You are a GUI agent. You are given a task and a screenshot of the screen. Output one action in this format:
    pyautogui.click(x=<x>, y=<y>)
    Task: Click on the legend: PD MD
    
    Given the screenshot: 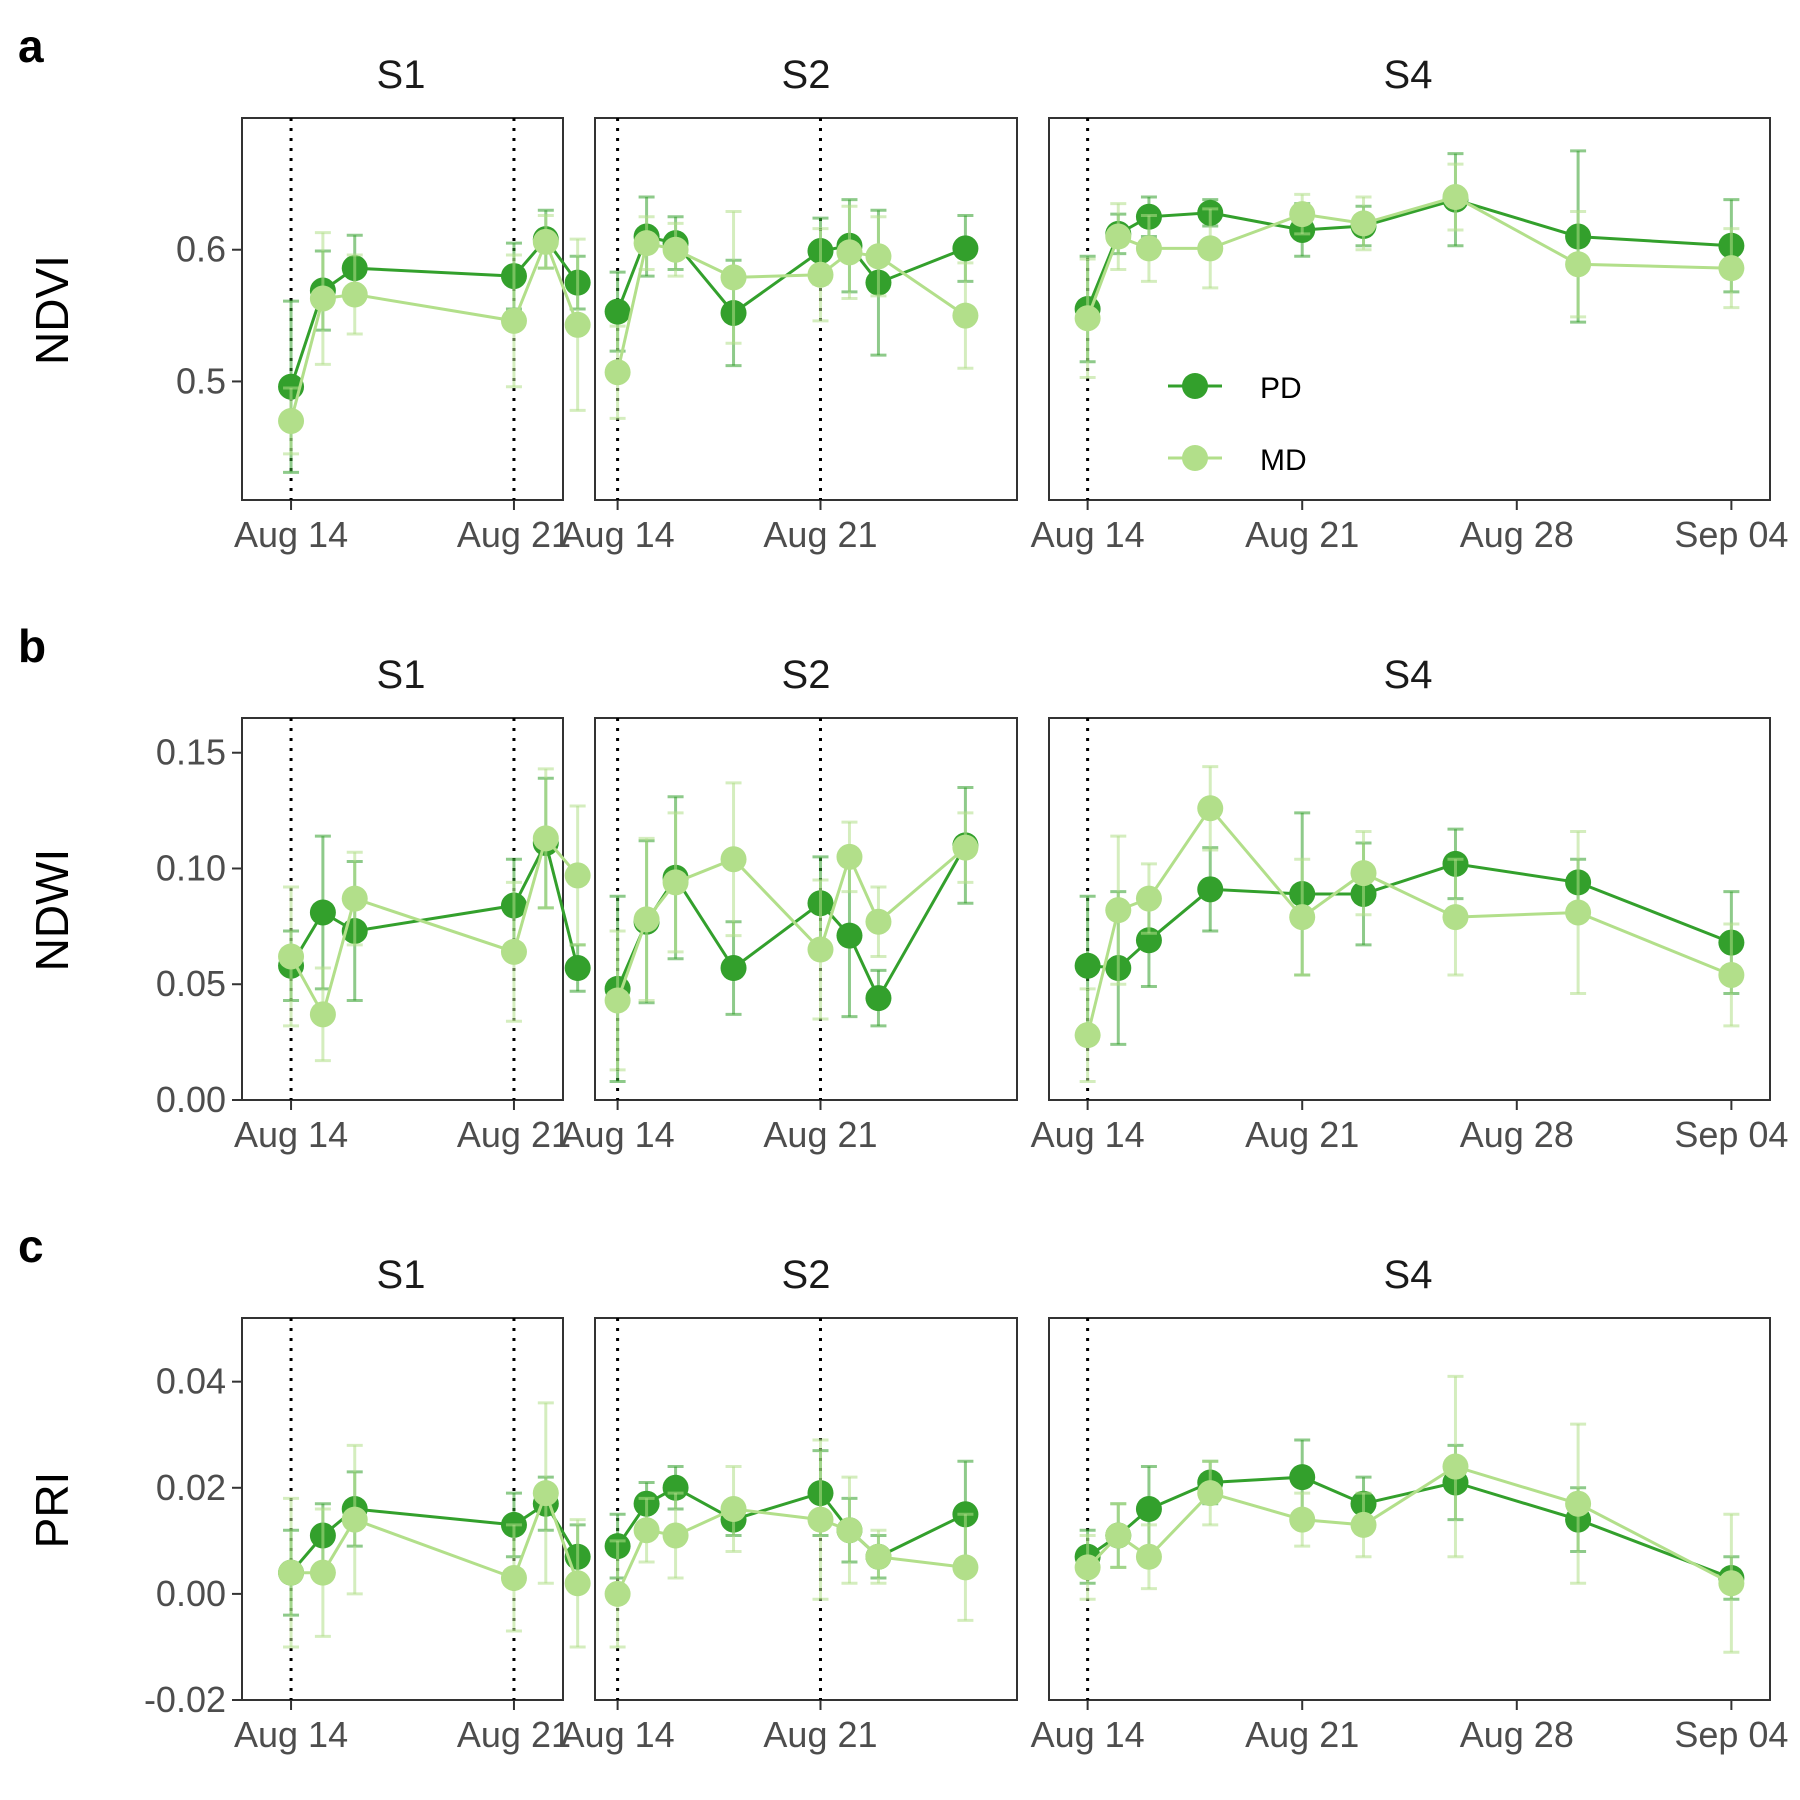 What is the action you would take?
    pyautogui.click(x=1237, y=424)
    